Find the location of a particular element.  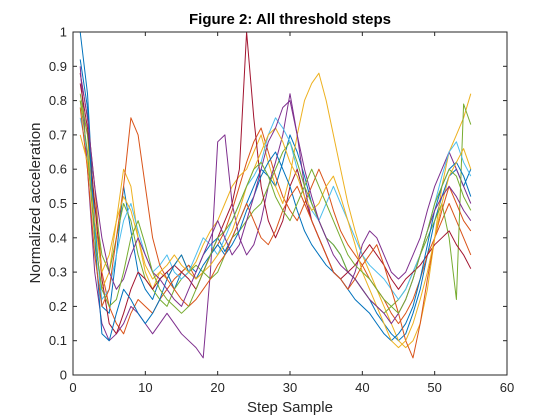

x-axis-label: Step Sample is located at coordinates (290, 407).